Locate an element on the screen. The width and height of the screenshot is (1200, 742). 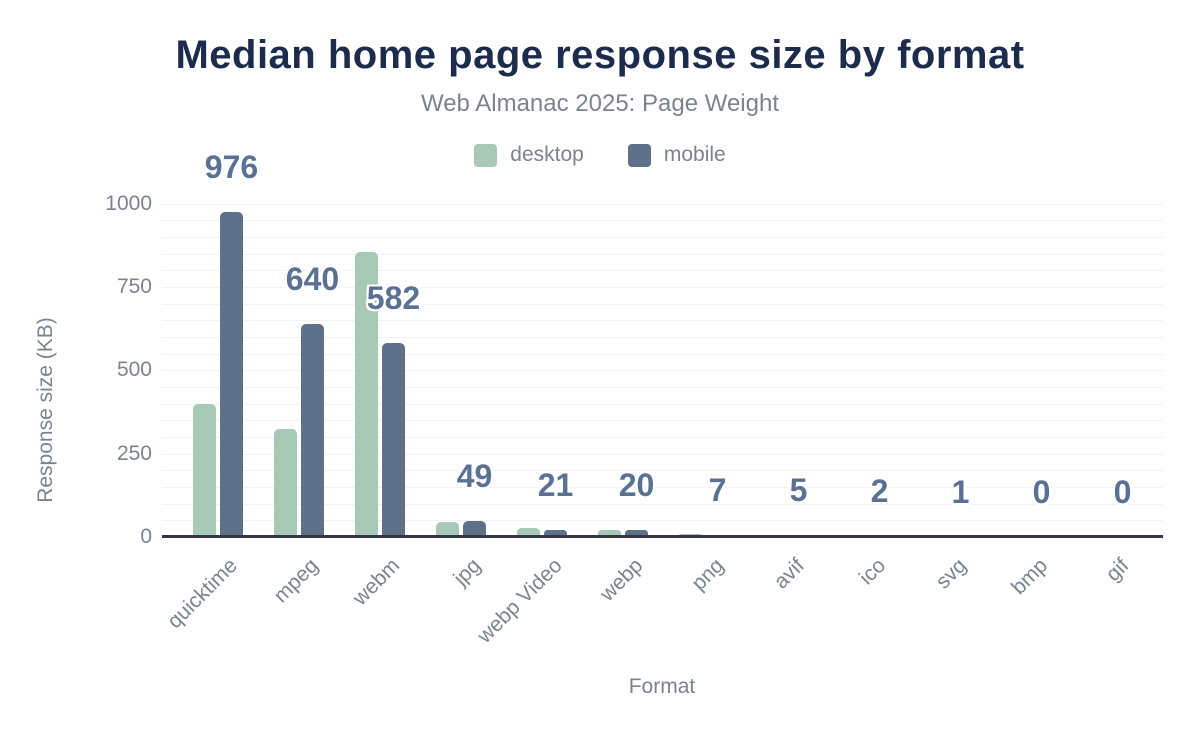
value-label-gif: 0 is located at coordinates (1122, 492).